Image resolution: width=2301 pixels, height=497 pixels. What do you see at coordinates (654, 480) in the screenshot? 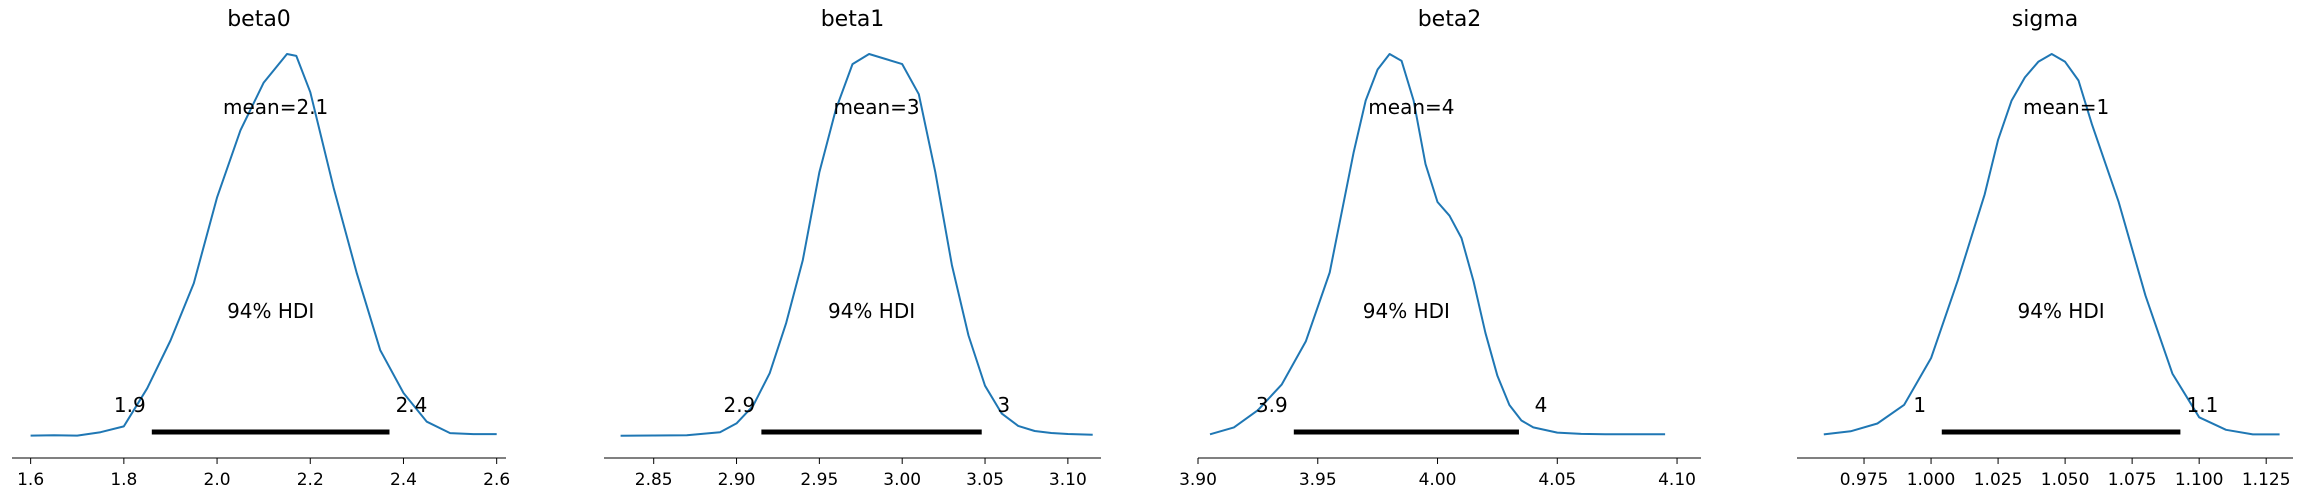
I see `x-tick-label: 2.85` at bounding box center [654, 480].